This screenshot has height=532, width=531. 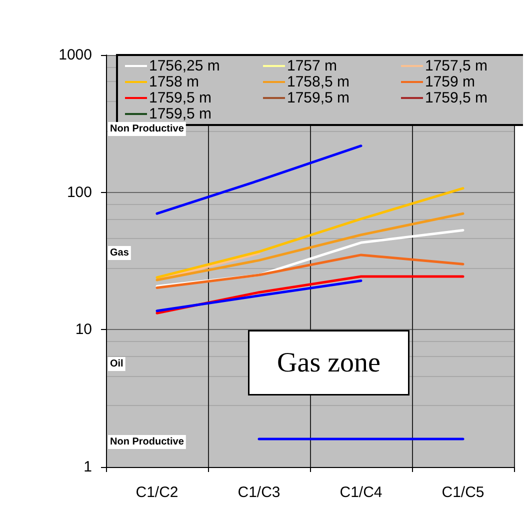 What do you see at coordinates (88, 467) in the screenshot?
I see `y-tick-label: 1` at bounding box center [88, 467].